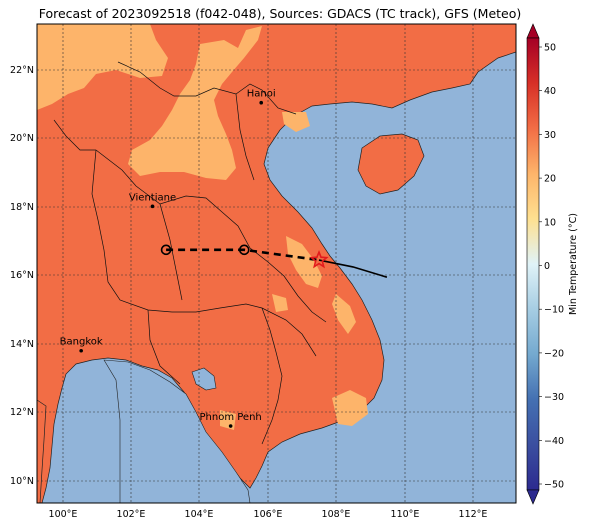 Image resolution: width=591 pixels, height=528 pixels. Describe the element at coordinates (204, 379) in the screenshot. I see `tonle-sap-lake` at that location.